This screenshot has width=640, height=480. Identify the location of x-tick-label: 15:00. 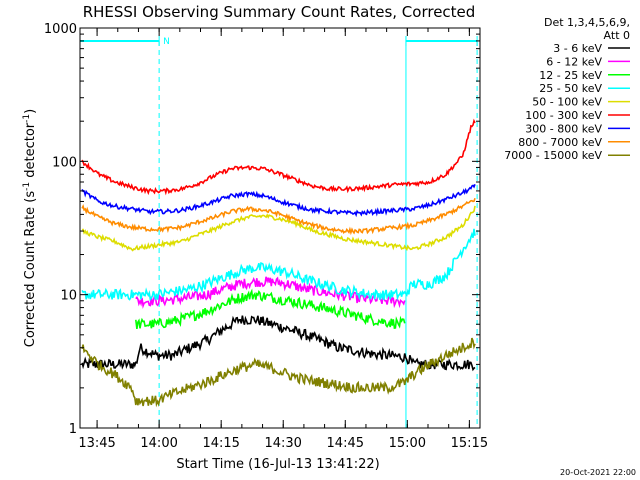
(407, 443).